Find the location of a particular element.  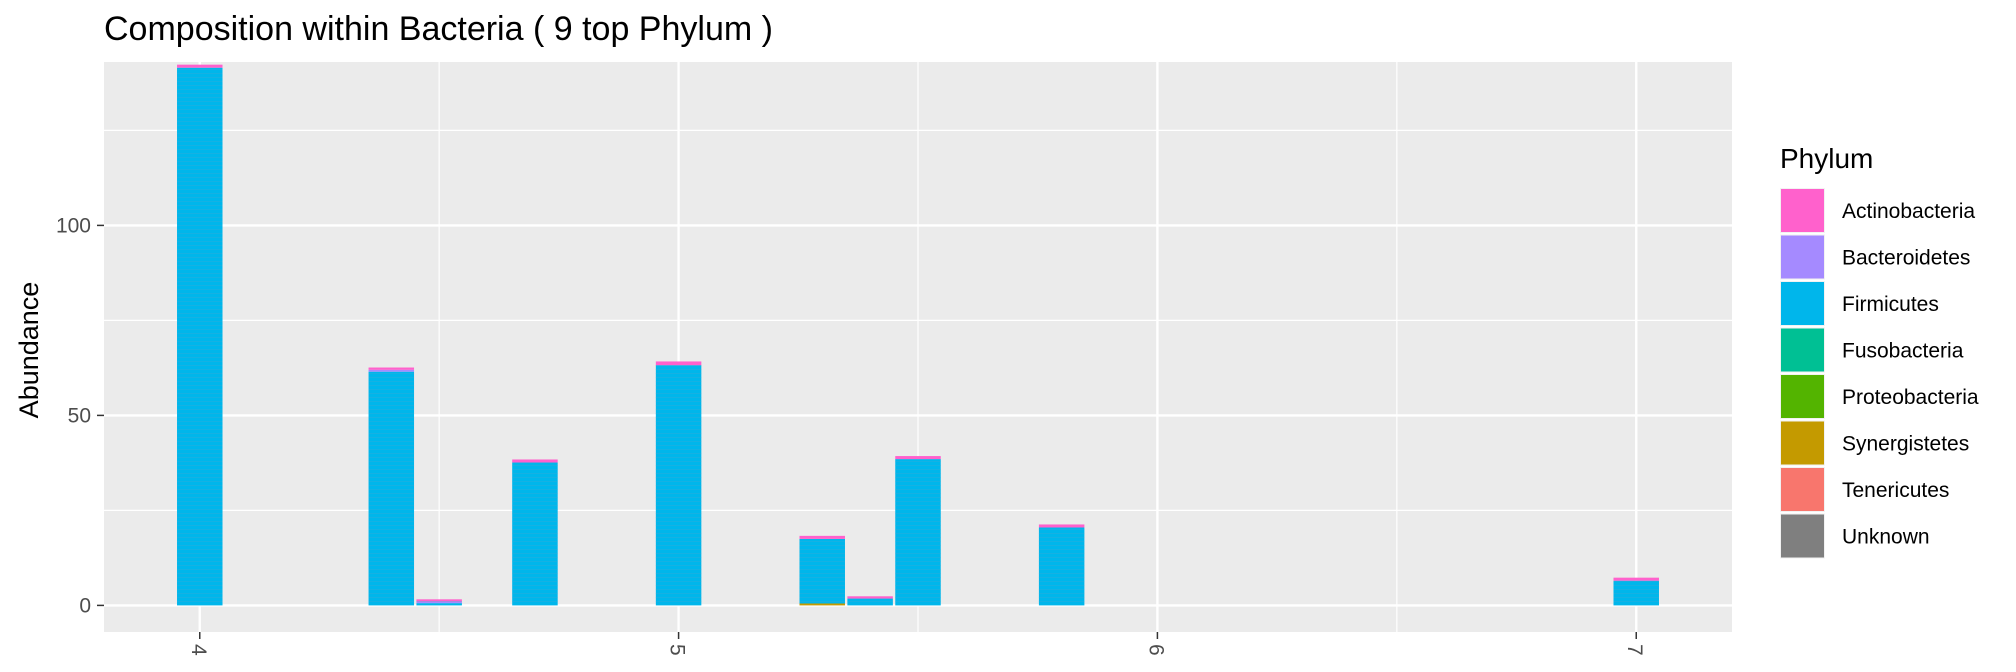

x-tick-label: 4 is located at coordinates (198, 650).